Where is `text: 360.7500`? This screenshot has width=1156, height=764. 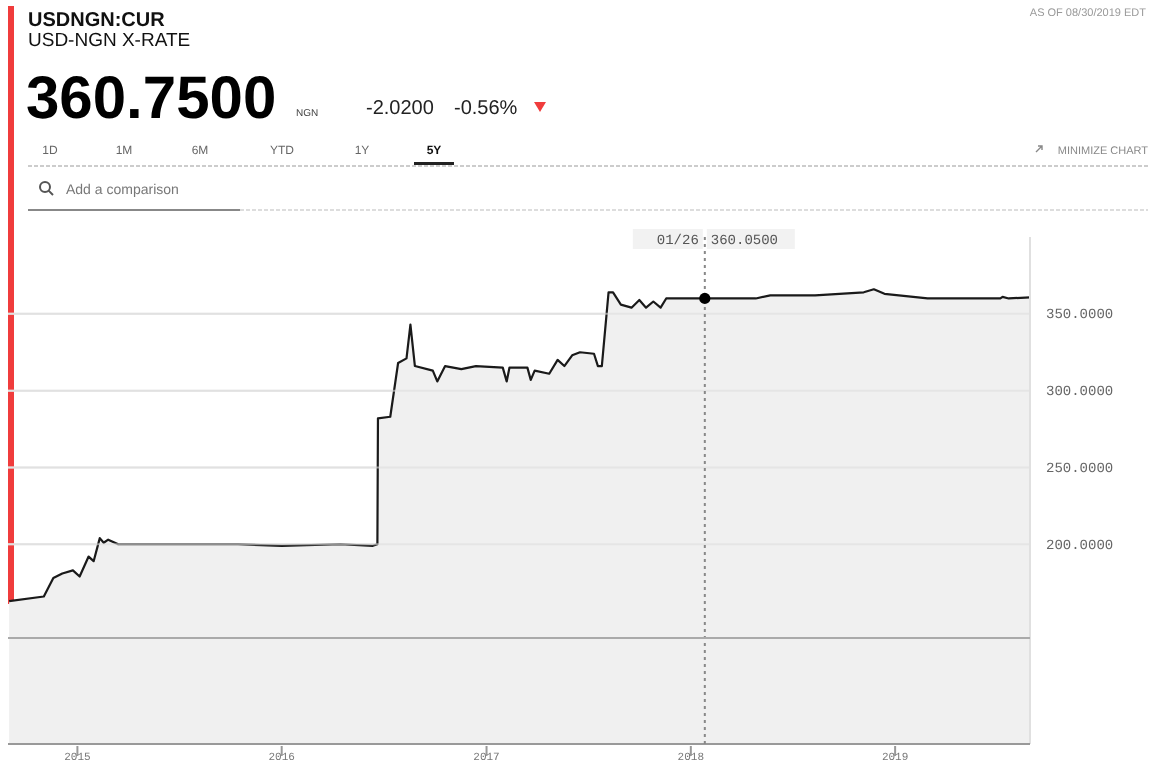 text: 360.7500 is located at coordinates (151, 99).